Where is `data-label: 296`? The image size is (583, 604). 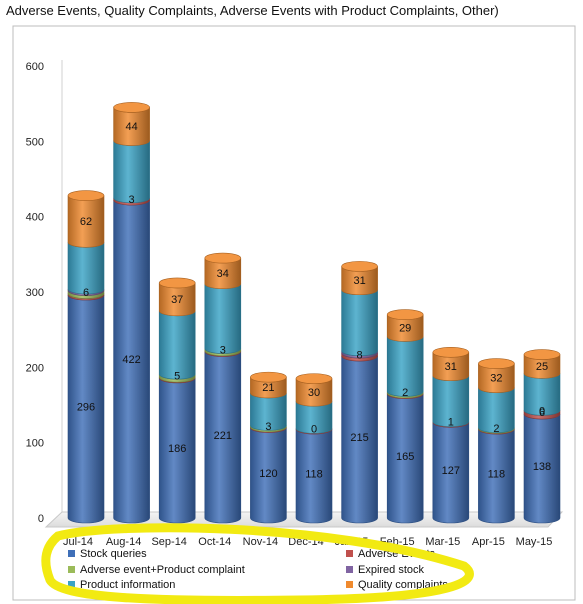 data-label: 296 is located at coordinates (86, 408).